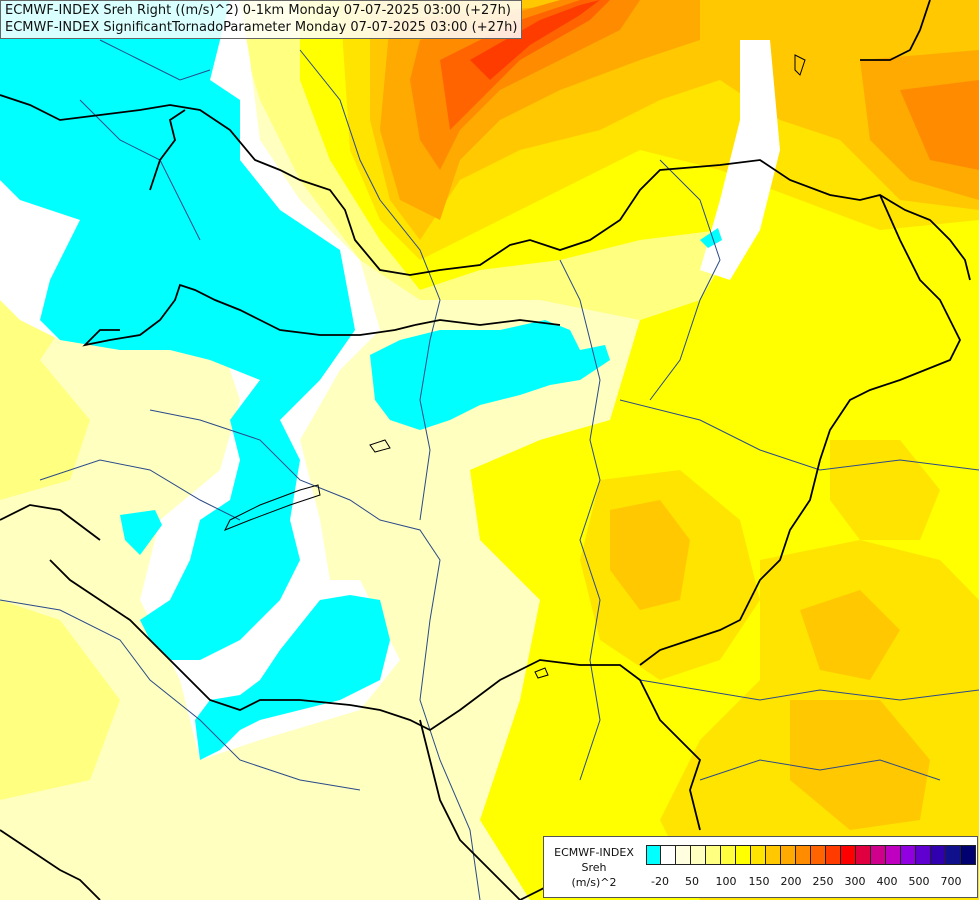 The width and height of the screenshot is (979, 900). I want to click on light-yellow-field-west, so click(60, 515).